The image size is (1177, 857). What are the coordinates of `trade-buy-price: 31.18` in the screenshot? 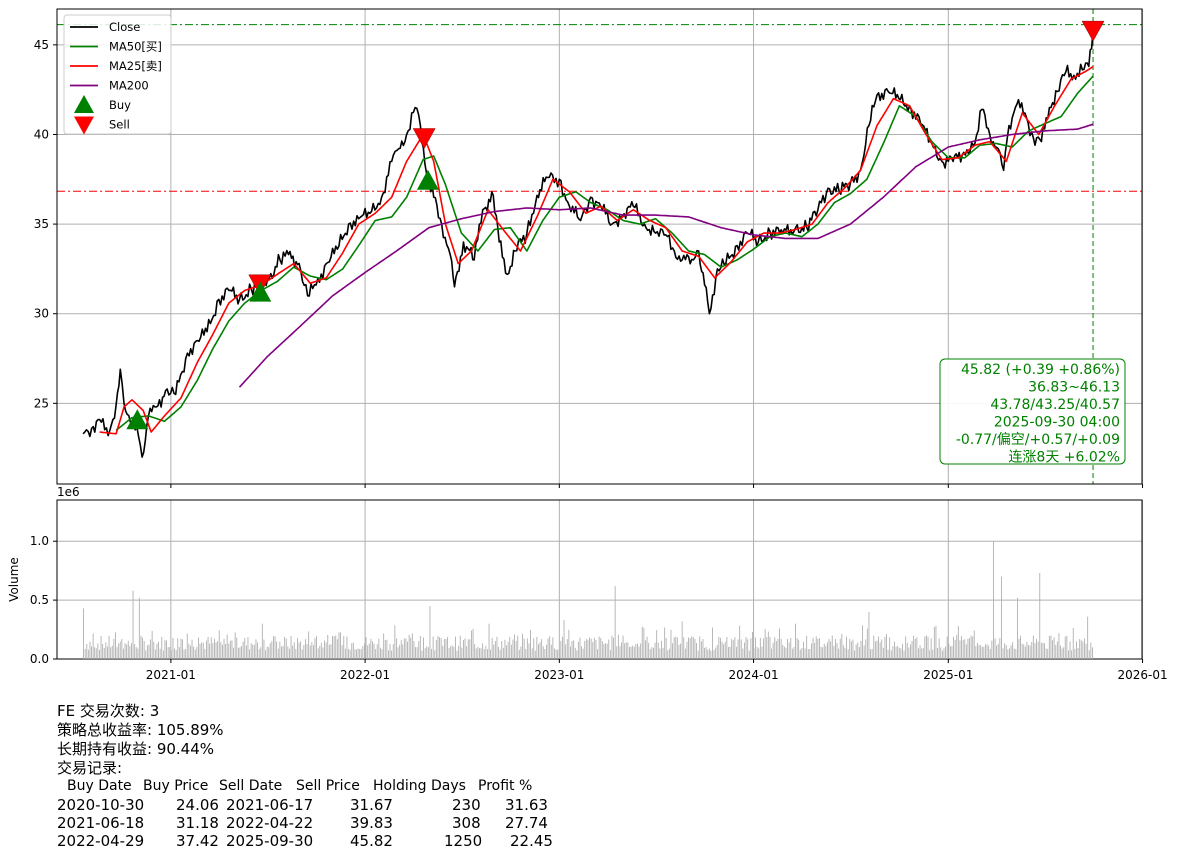 It's located at (197, 823).